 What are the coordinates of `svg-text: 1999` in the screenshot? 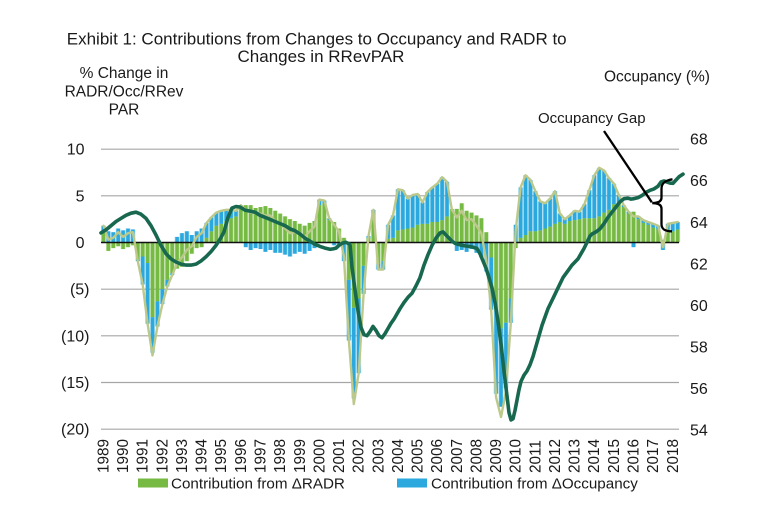 It's located at (300, 456).